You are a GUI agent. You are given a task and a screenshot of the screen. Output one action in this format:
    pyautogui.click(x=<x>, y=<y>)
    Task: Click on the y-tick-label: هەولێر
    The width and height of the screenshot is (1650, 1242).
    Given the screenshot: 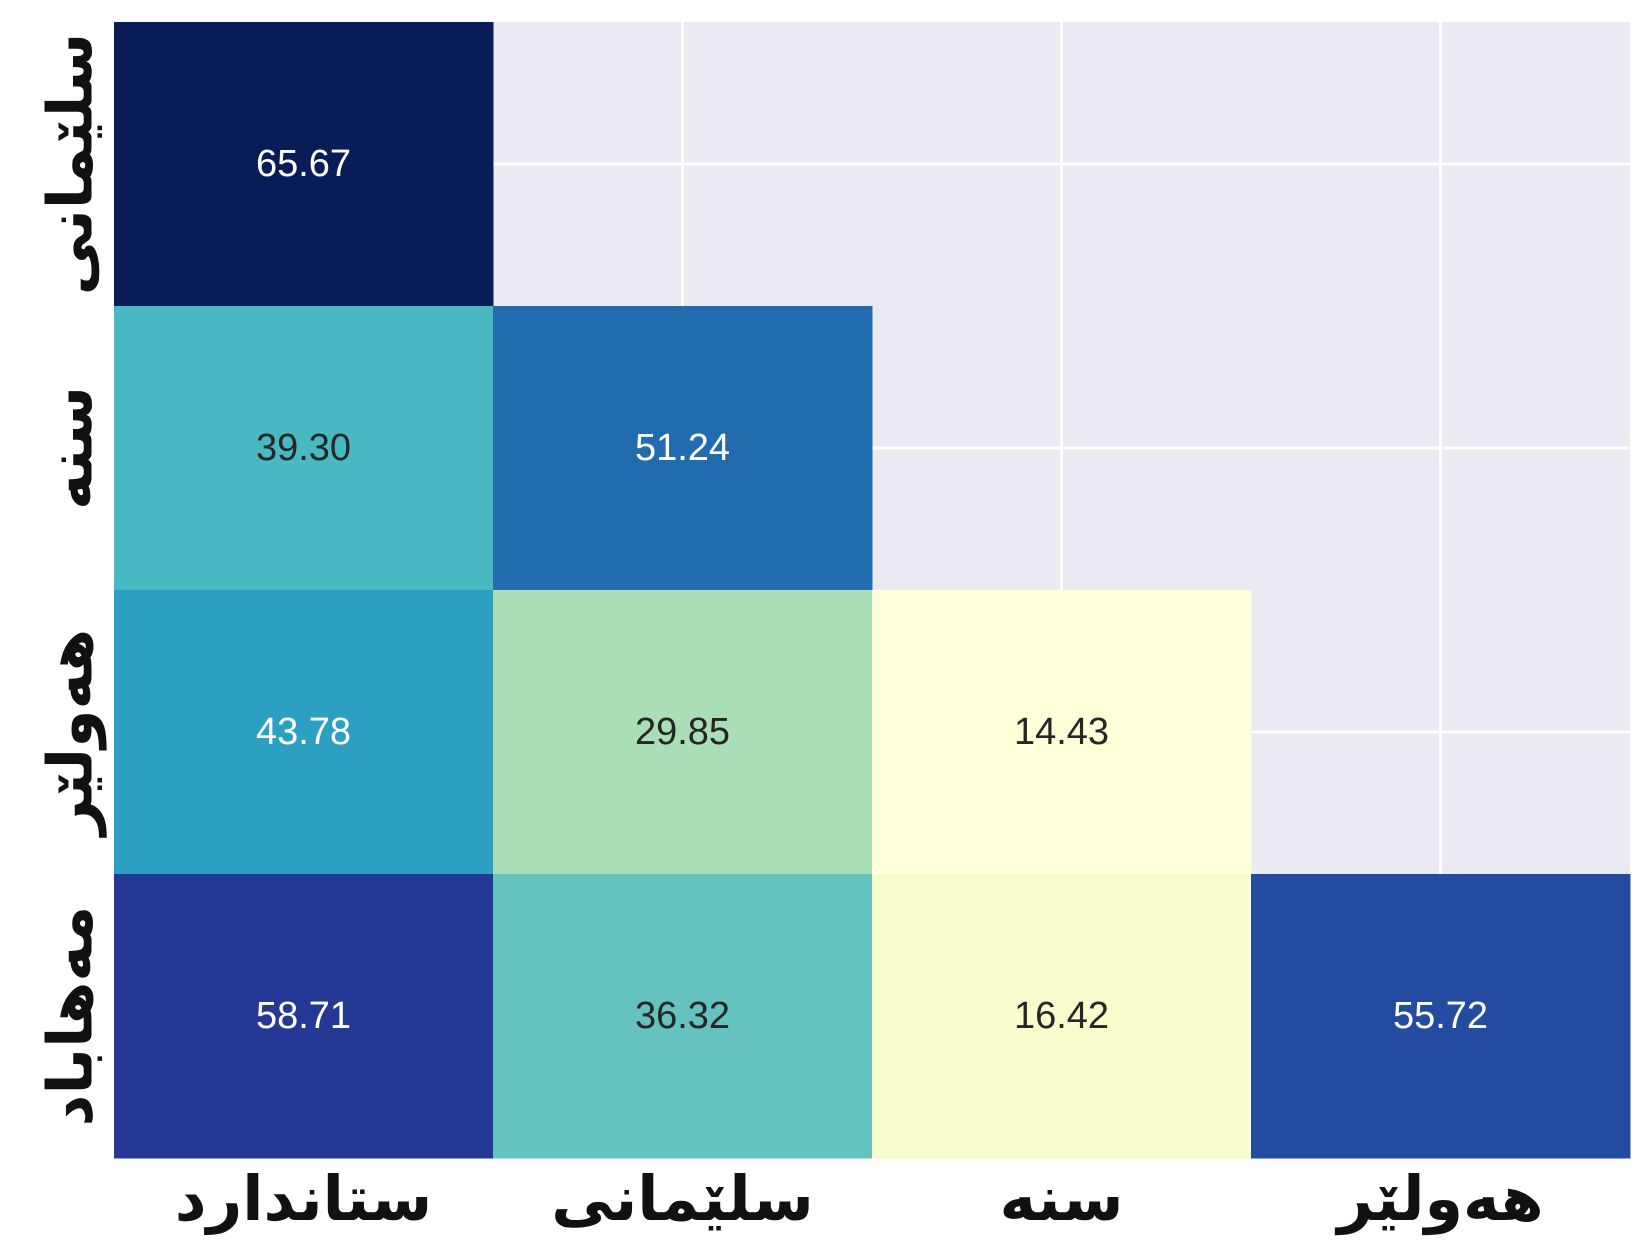 What is the action you would take?
    pyautogui.click(x=70, y=733)
    